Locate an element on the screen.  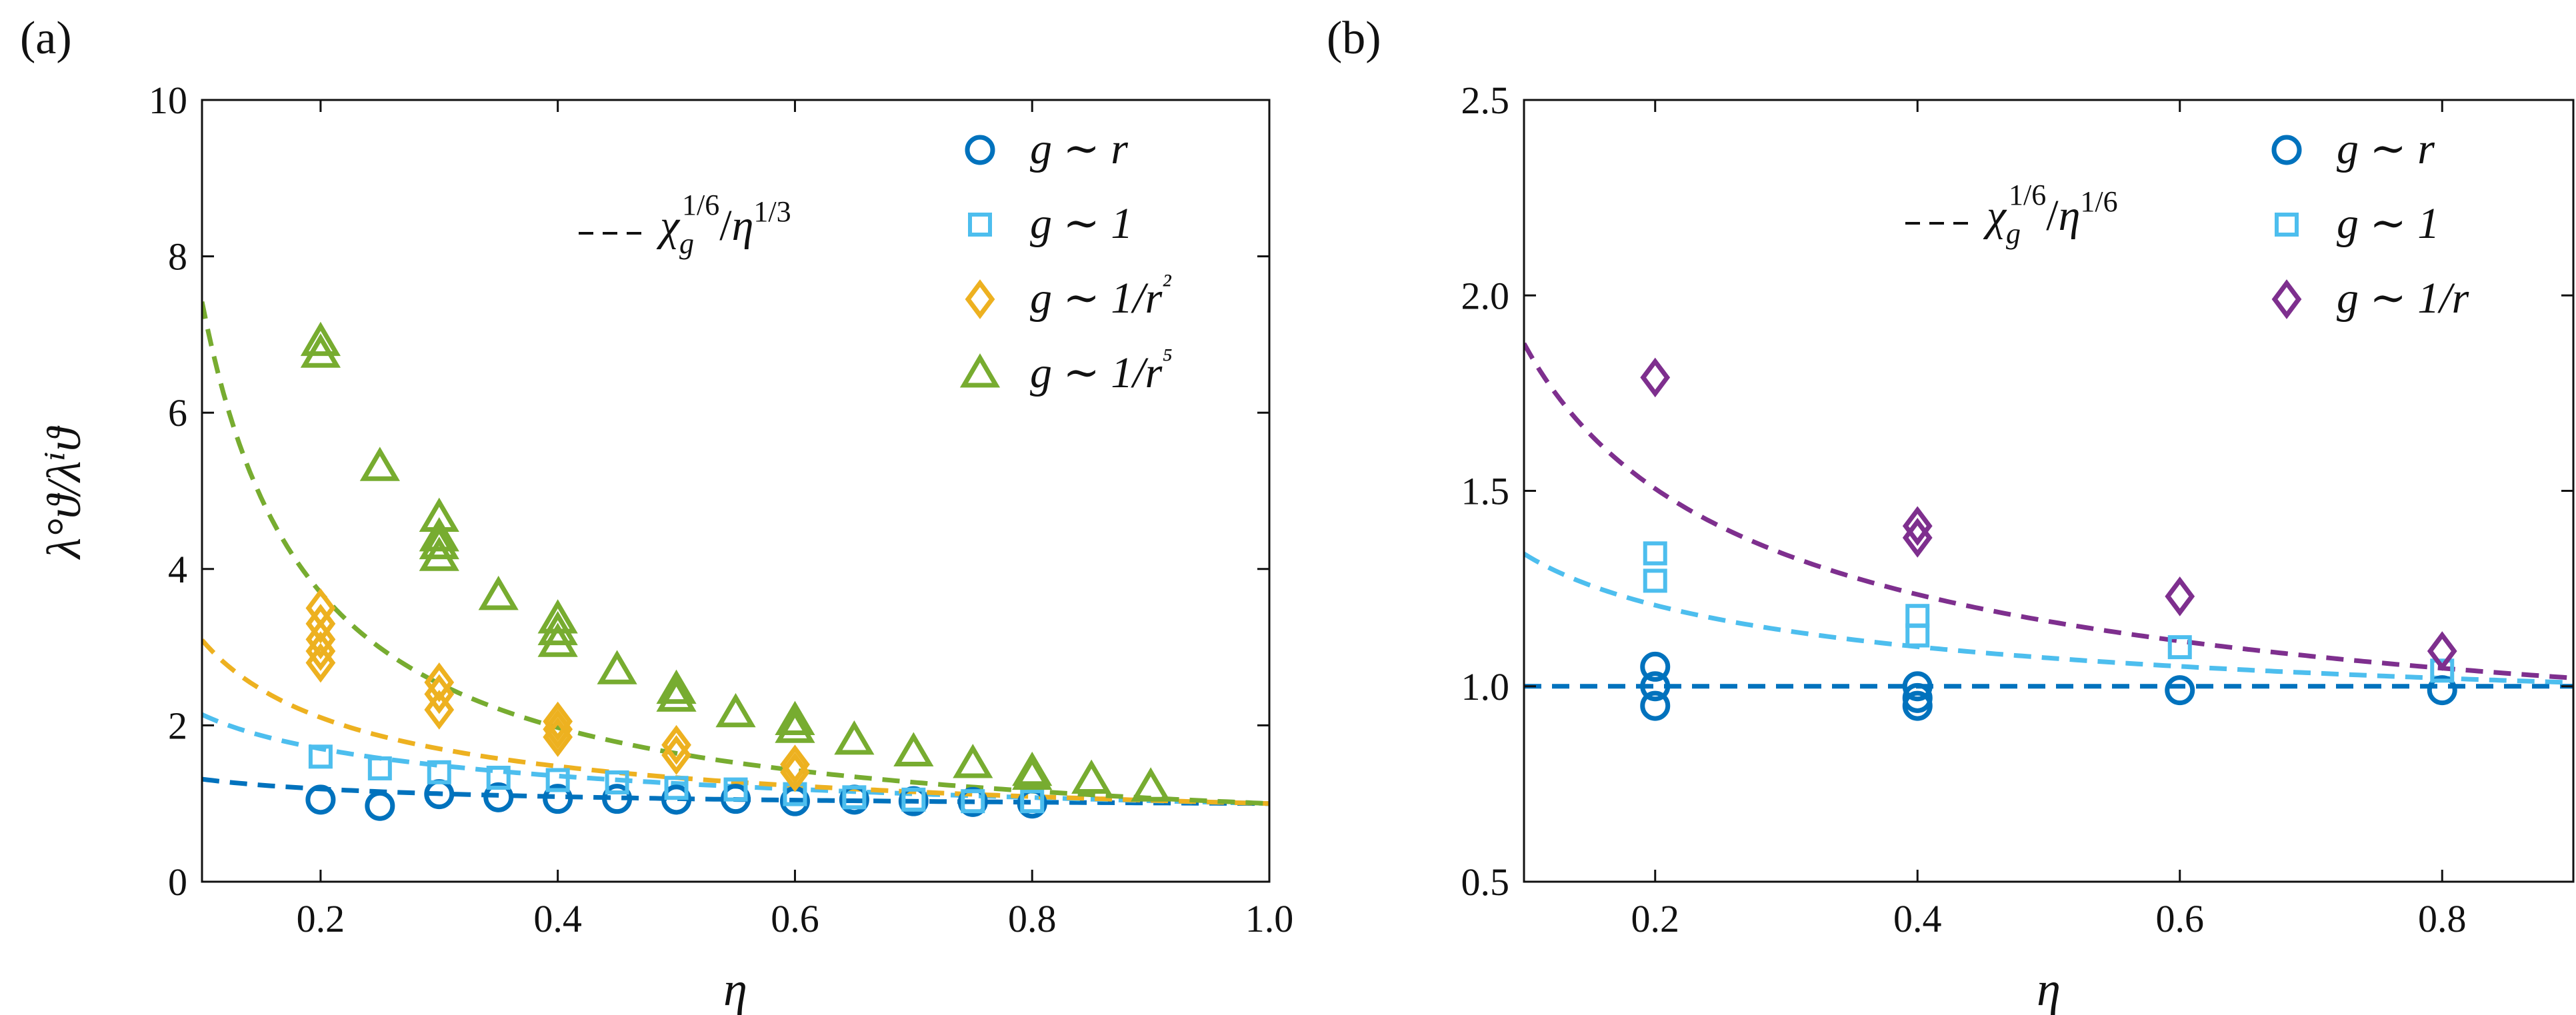
y-tick-label: 4 is located at coordinates (177, 569).